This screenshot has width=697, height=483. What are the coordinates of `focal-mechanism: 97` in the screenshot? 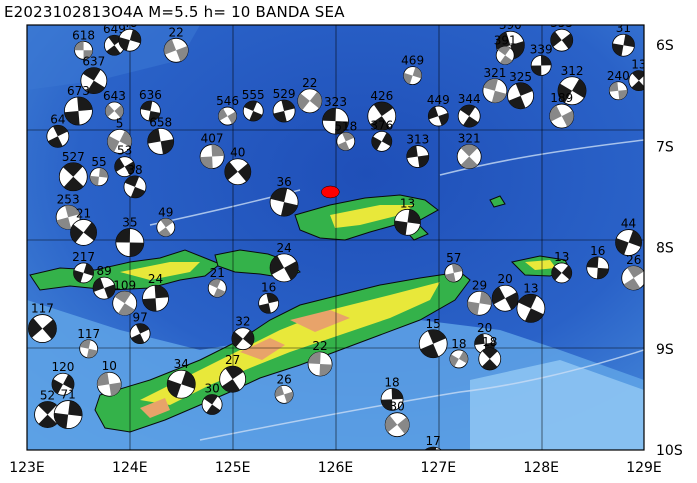 It's located at (140, 328).